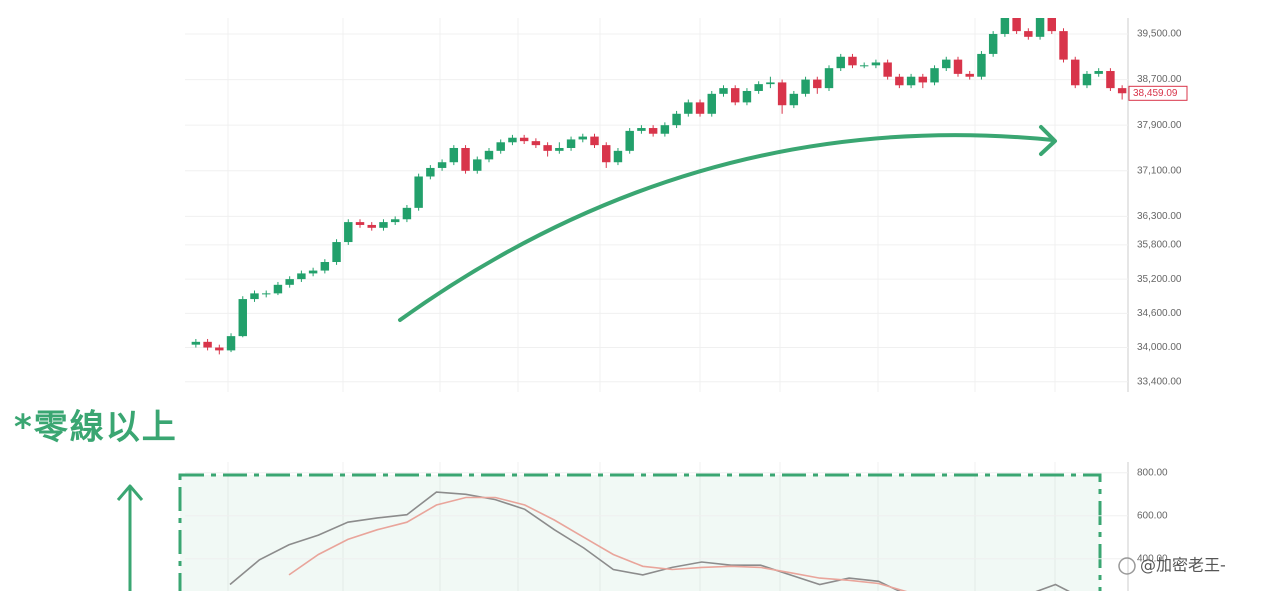 The image size is (1280, 591). I want to click on last-price-label: 38,459.09, so click(1155, 93).